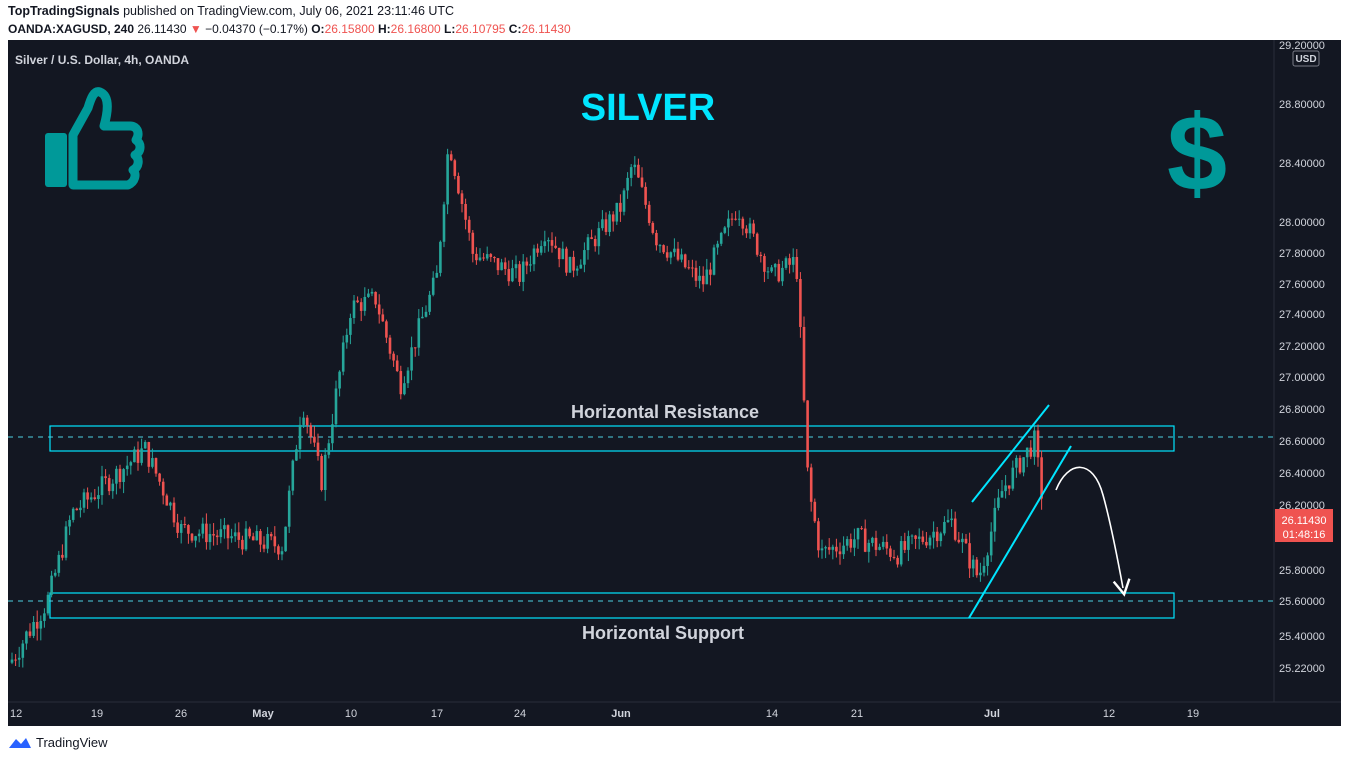 The width and height of the screenshot is (1348, 762). What do you see at coordinates (1302, 442) in the screenshot?
I see `price-tick-label: 26.60000` at bounding box center [1302, 442].